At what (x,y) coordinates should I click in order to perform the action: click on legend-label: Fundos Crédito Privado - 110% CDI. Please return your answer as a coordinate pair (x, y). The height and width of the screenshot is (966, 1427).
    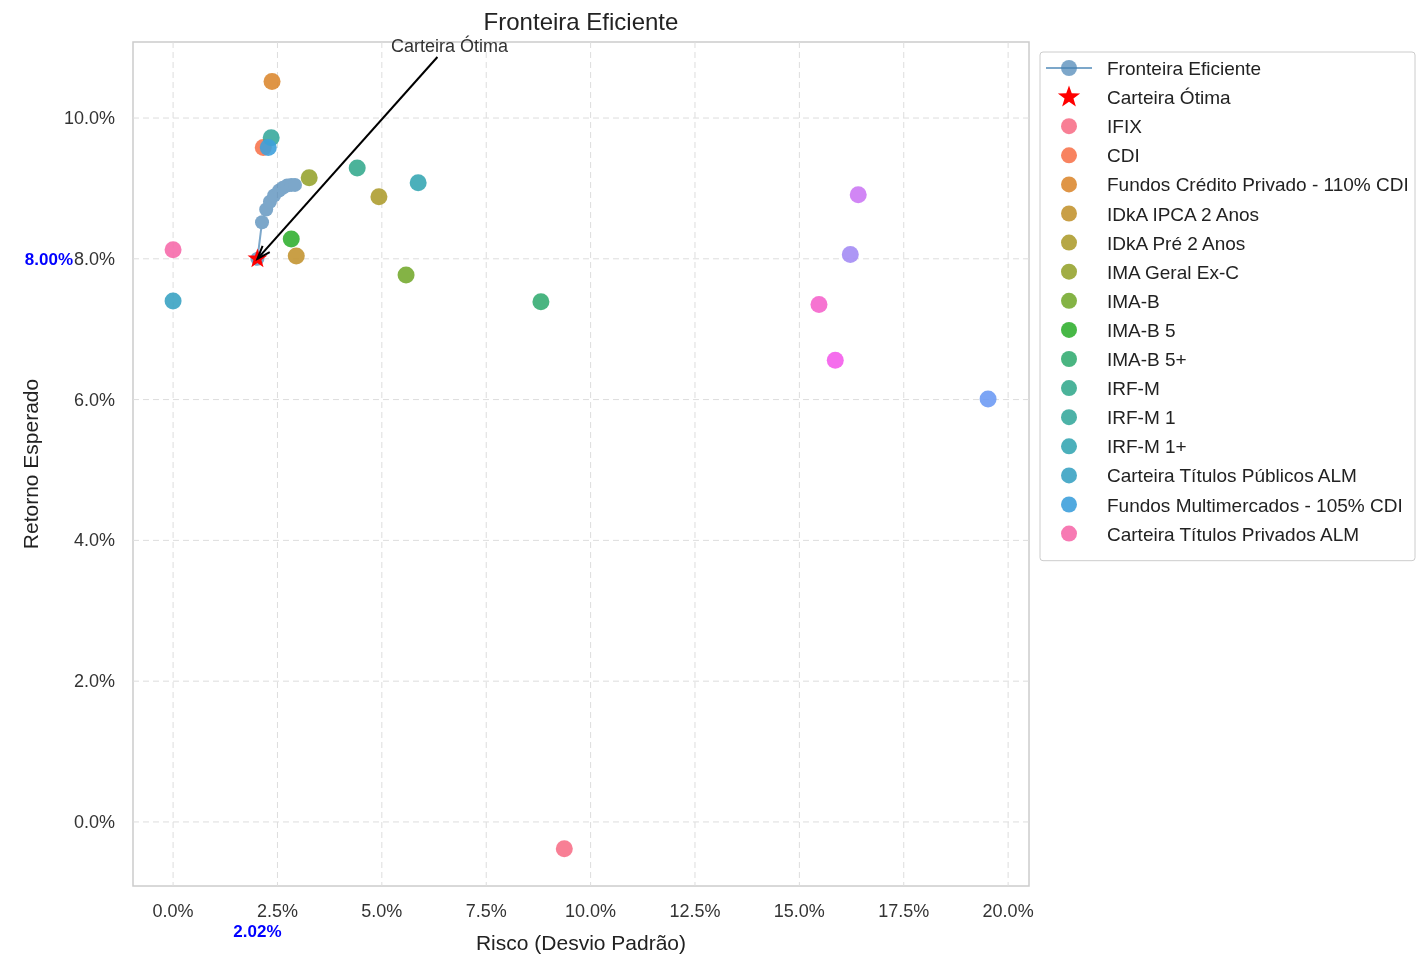
    Looking at the image, I should click on (1258, 185).